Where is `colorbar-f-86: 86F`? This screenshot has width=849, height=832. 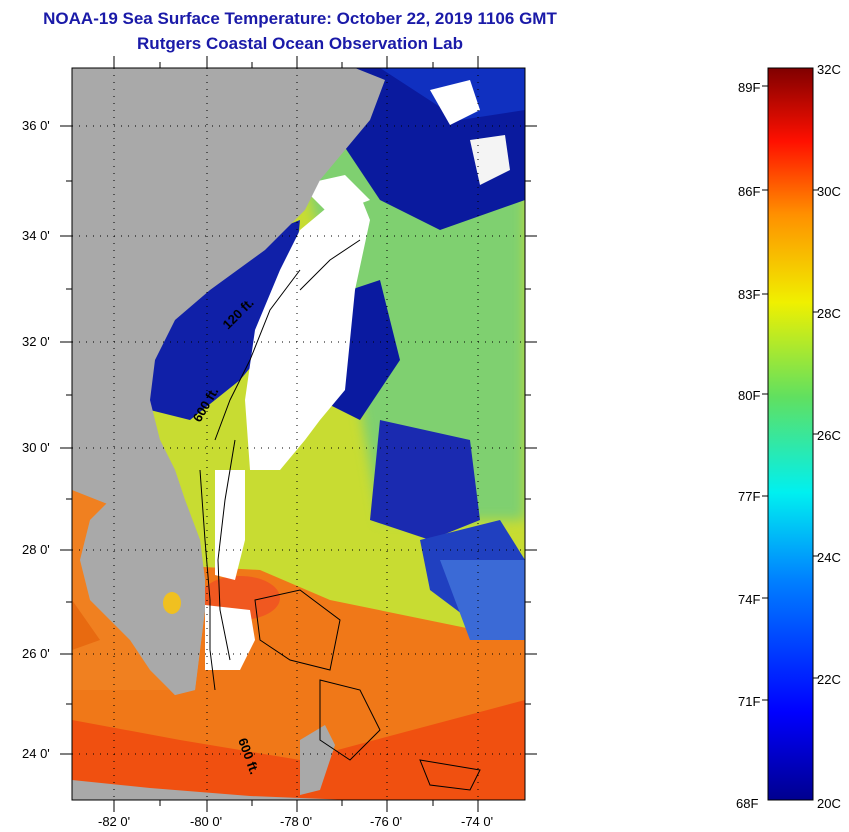 colorbar-f-86: 86F is located at coordinates (749, 191).